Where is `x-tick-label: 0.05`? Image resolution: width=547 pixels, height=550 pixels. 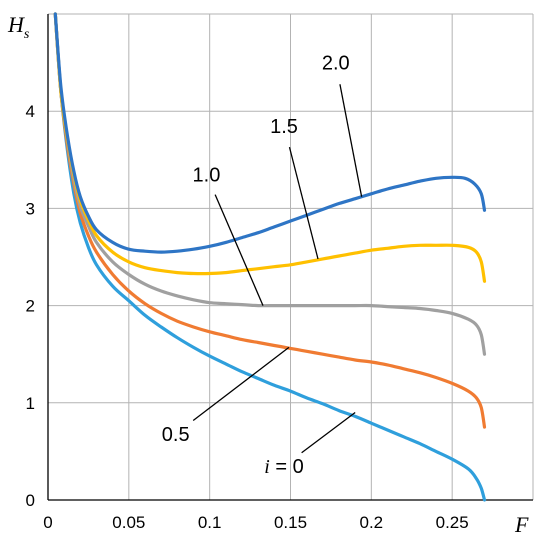 x-tick-label: 0.05 is located at coordinates (128, 522).